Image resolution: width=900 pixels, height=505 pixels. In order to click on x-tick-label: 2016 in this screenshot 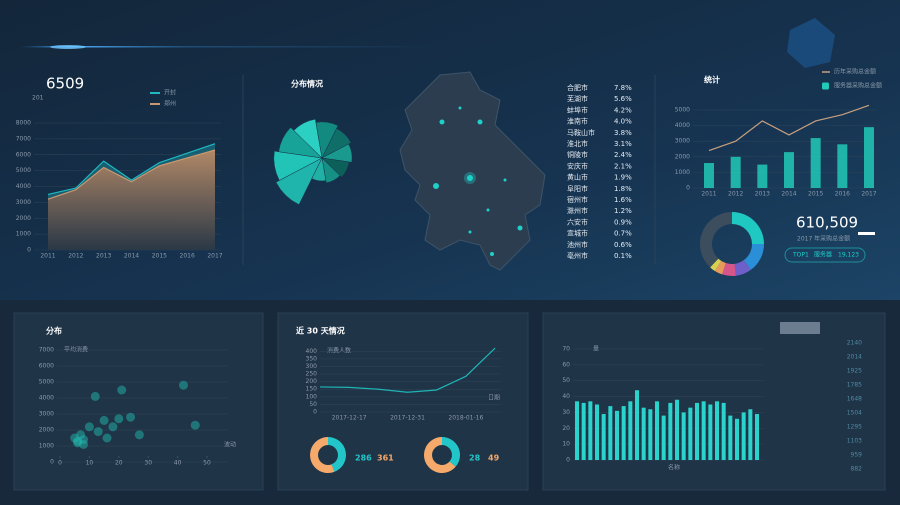, I will do `click(842, 194)`.